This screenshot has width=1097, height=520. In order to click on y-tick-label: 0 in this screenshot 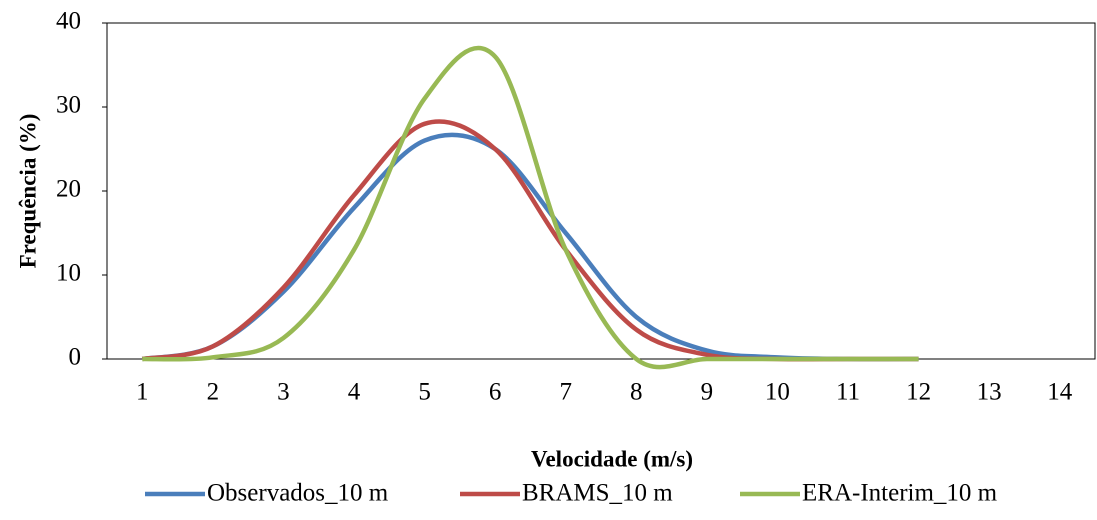, I will do `click(75, 357)`.